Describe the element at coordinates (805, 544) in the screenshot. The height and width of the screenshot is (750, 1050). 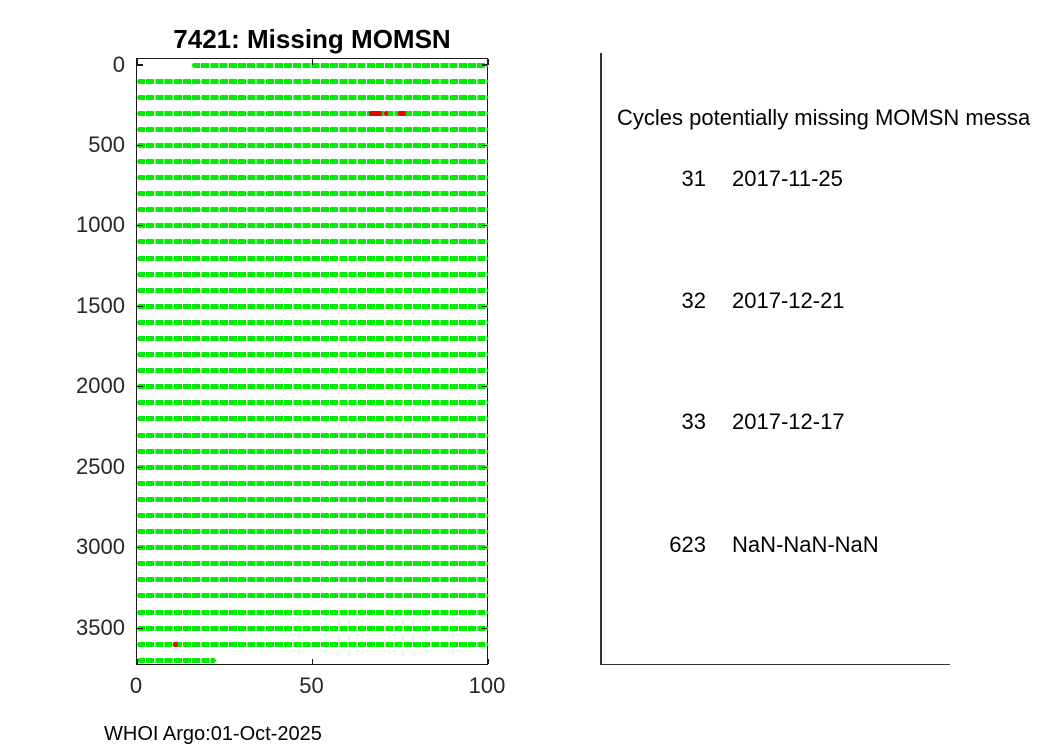
I see `cycle-date: NaN-NaN-NaN` at that location.